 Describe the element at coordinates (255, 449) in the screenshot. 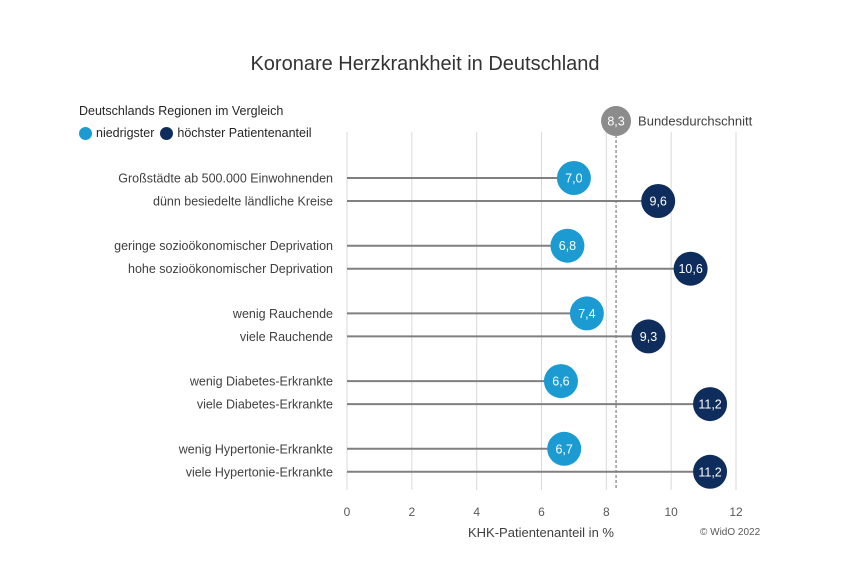

I see `row-label: wenig Hypertonie-Erkrankte` at that location.